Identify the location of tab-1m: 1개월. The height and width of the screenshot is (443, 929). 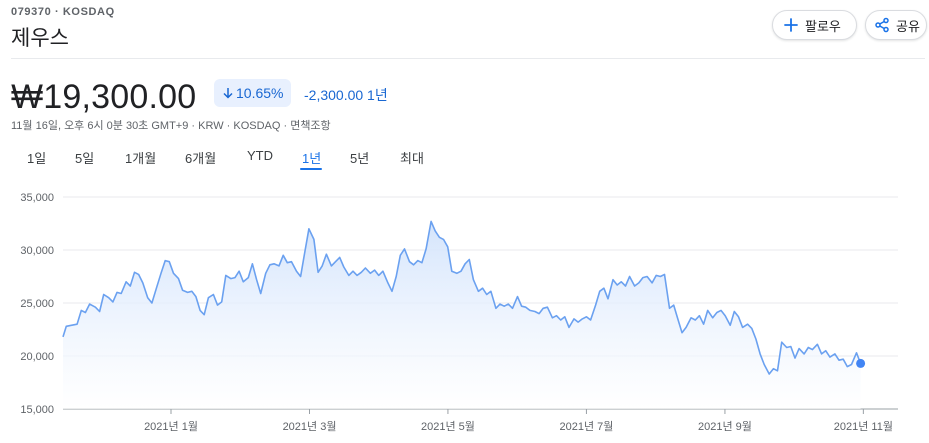
(141, 158).